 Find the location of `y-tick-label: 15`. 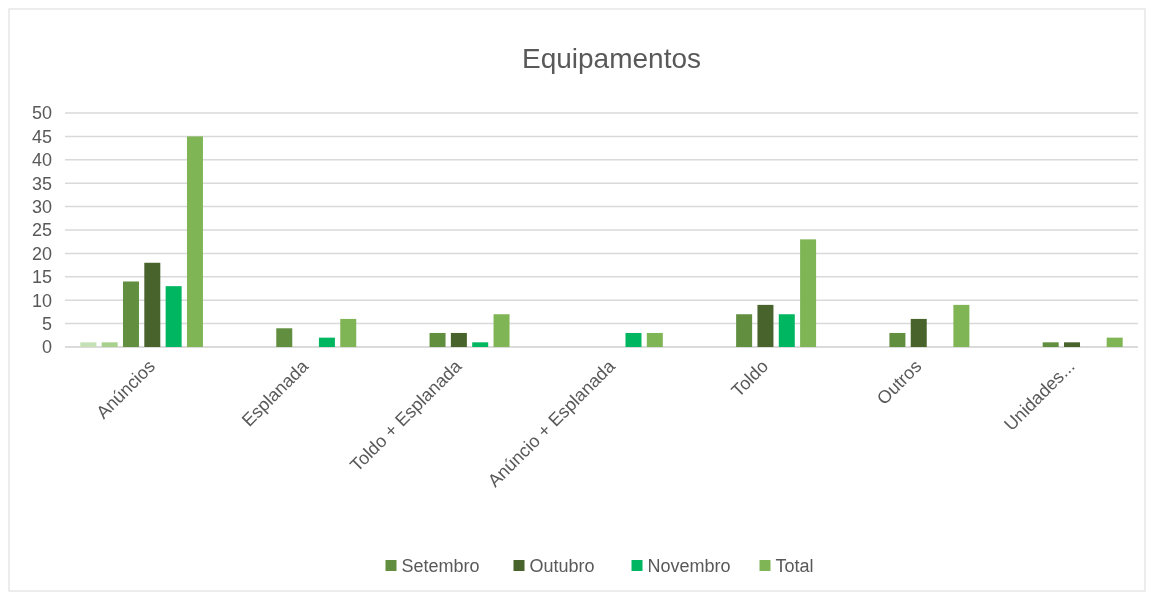

y-tick-label: 15 is located at coordinates (41, 277).